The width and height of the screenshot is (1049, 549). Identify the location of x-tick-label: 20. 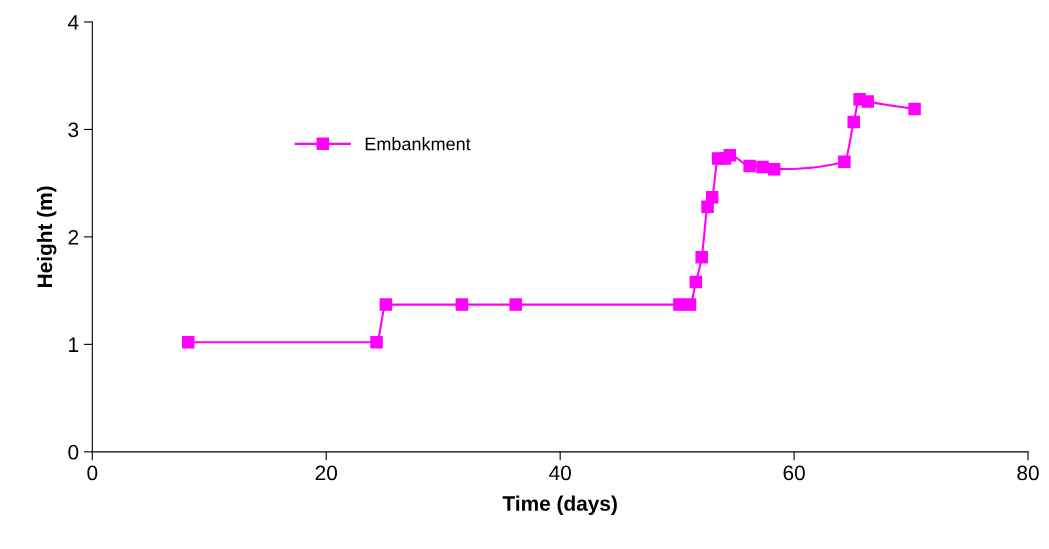
(326, 473).